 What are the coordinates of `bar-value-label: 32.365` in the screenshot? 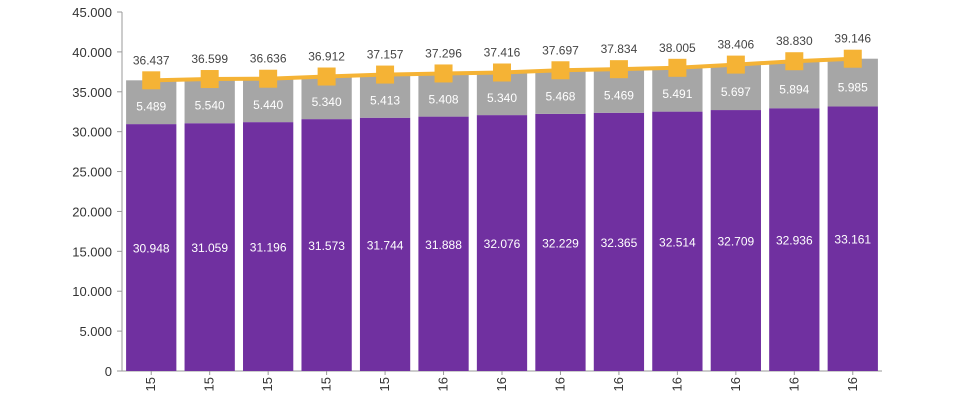 It's located at (619, 243).